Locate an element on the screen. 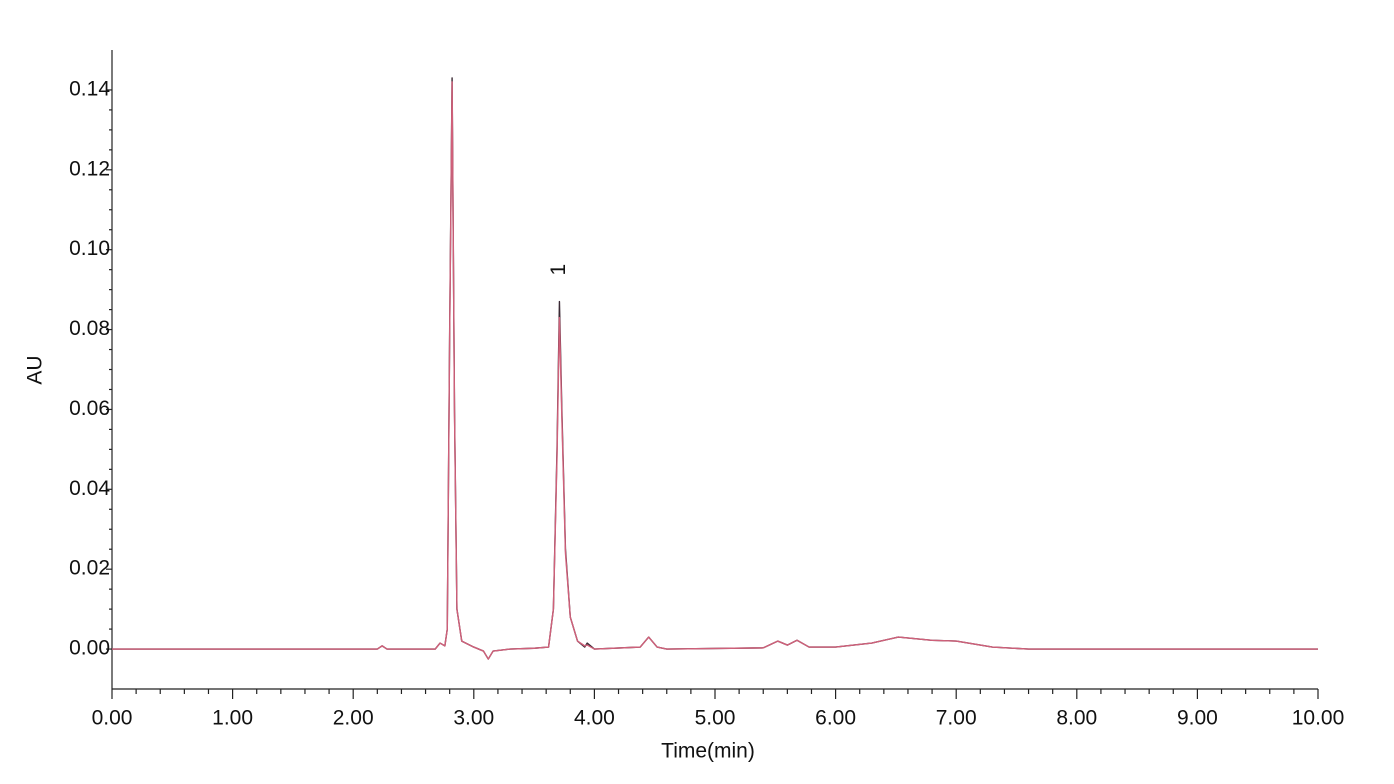 The image size is (1394, 784). y-tick-label: 0.14 is located at coordinates (89, 88).